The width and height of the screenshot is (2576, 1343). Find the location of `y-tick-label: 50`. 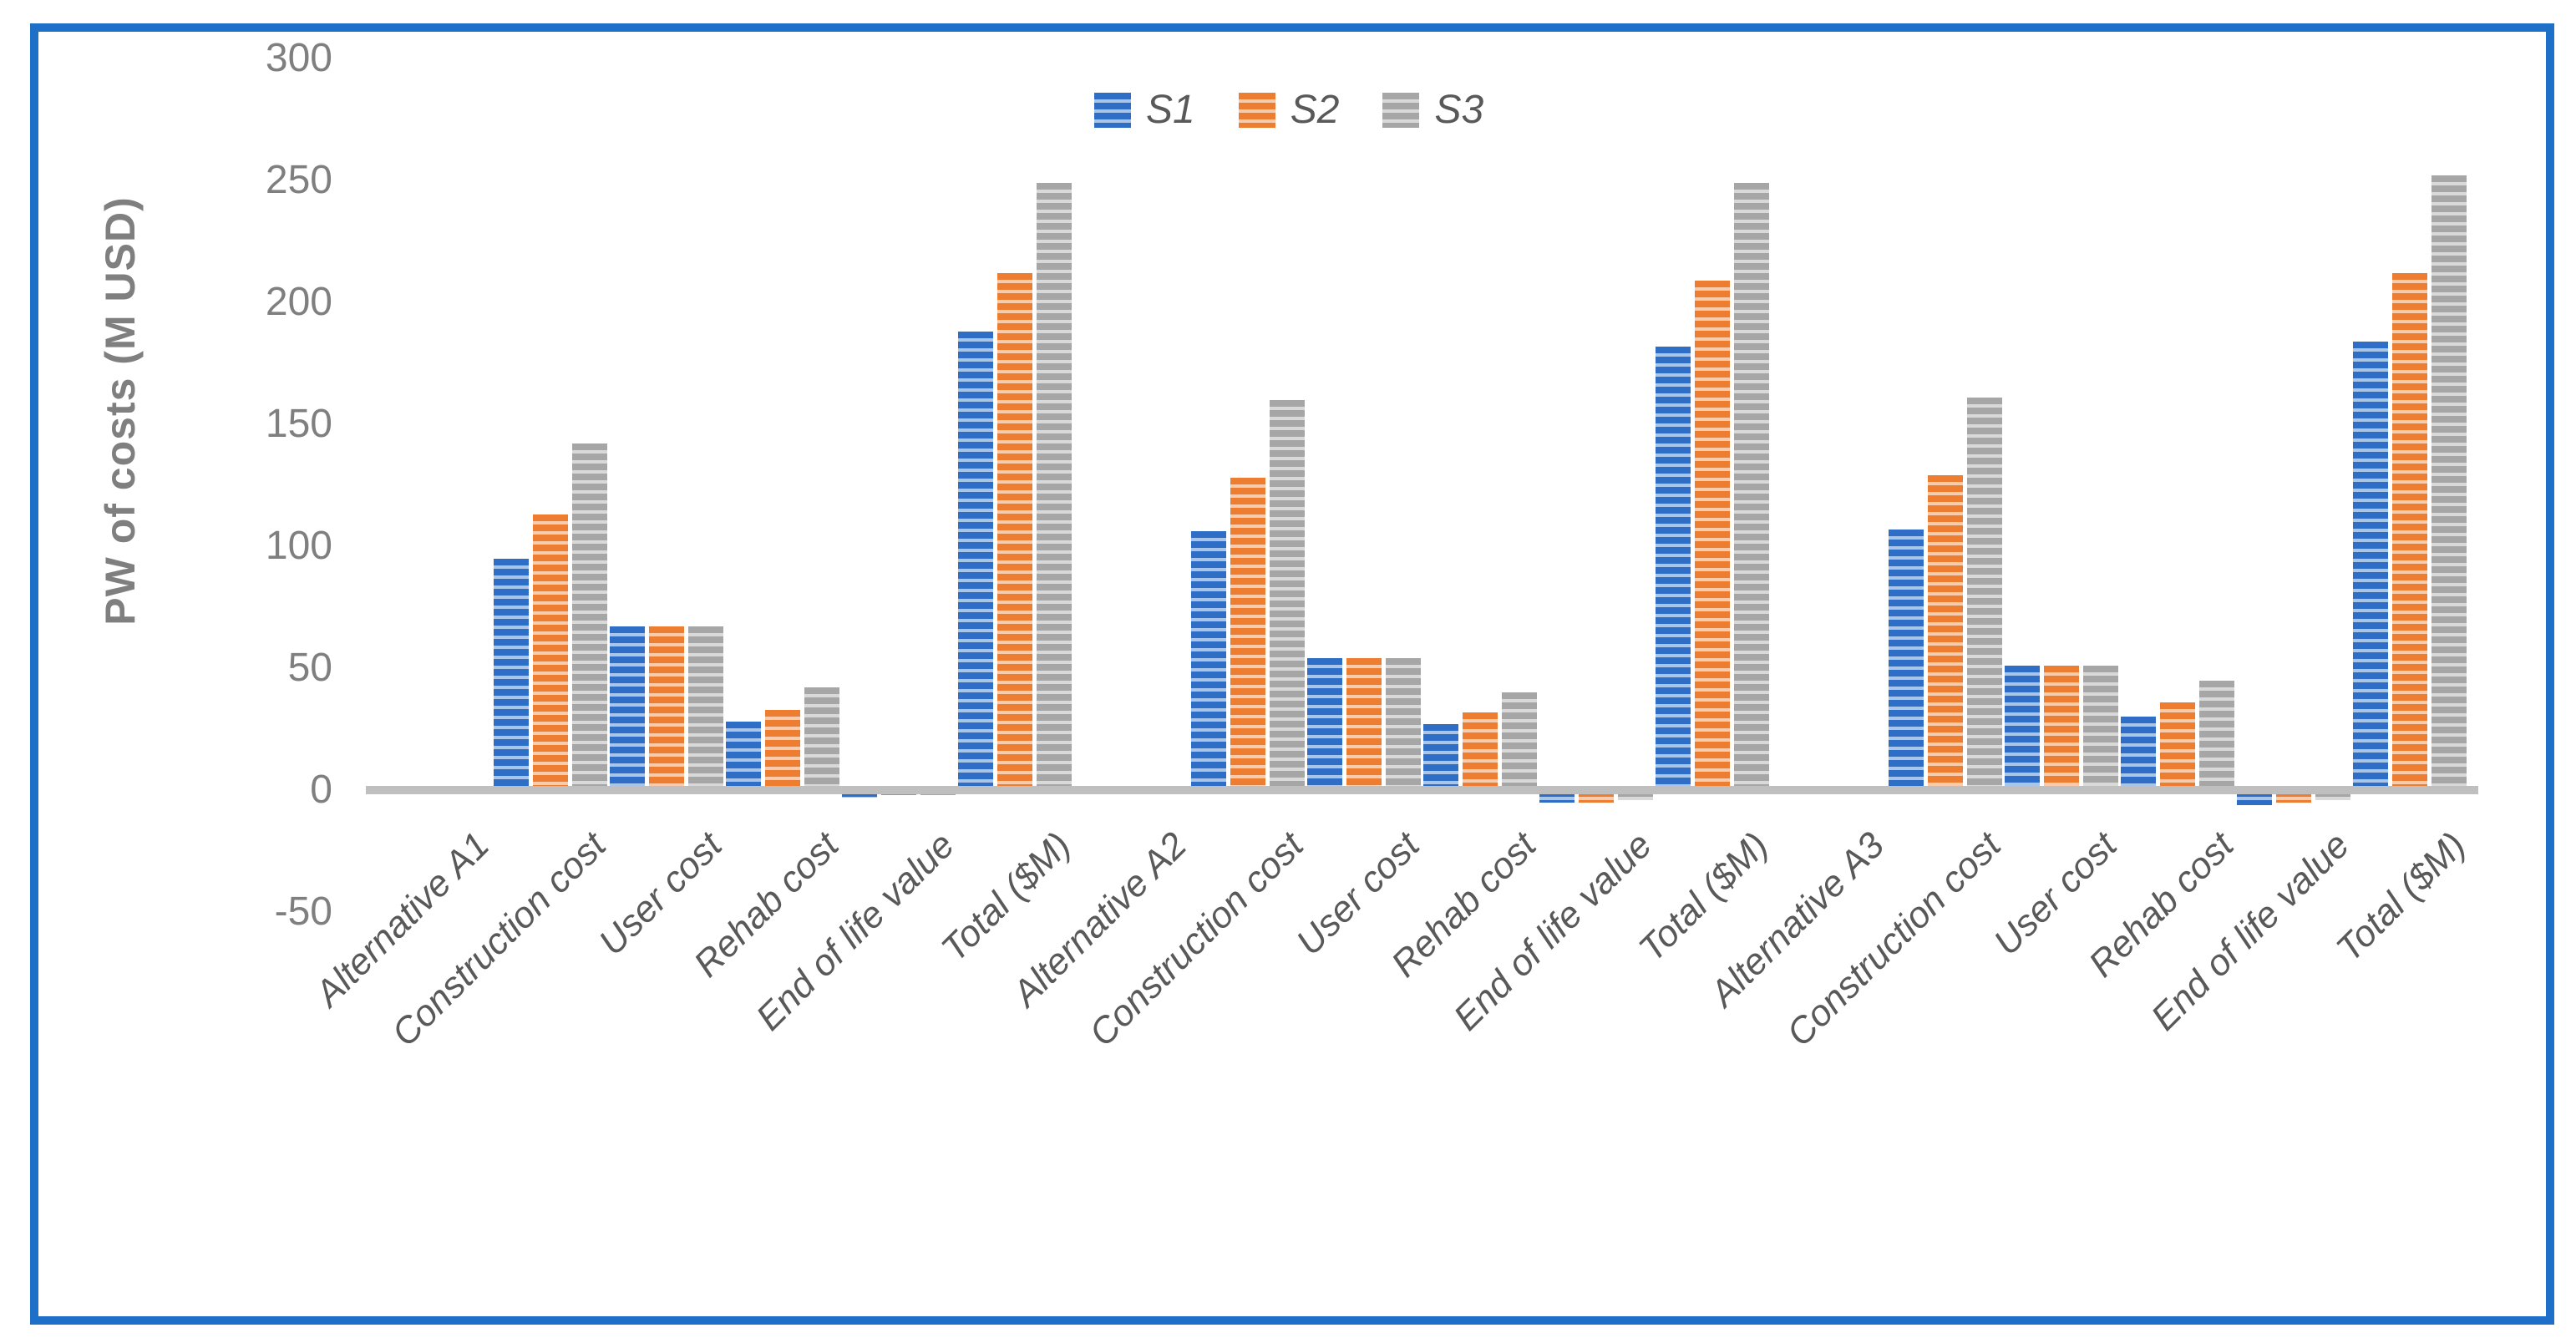

y-tick-label: 50 is located at coordinates (309, 668).